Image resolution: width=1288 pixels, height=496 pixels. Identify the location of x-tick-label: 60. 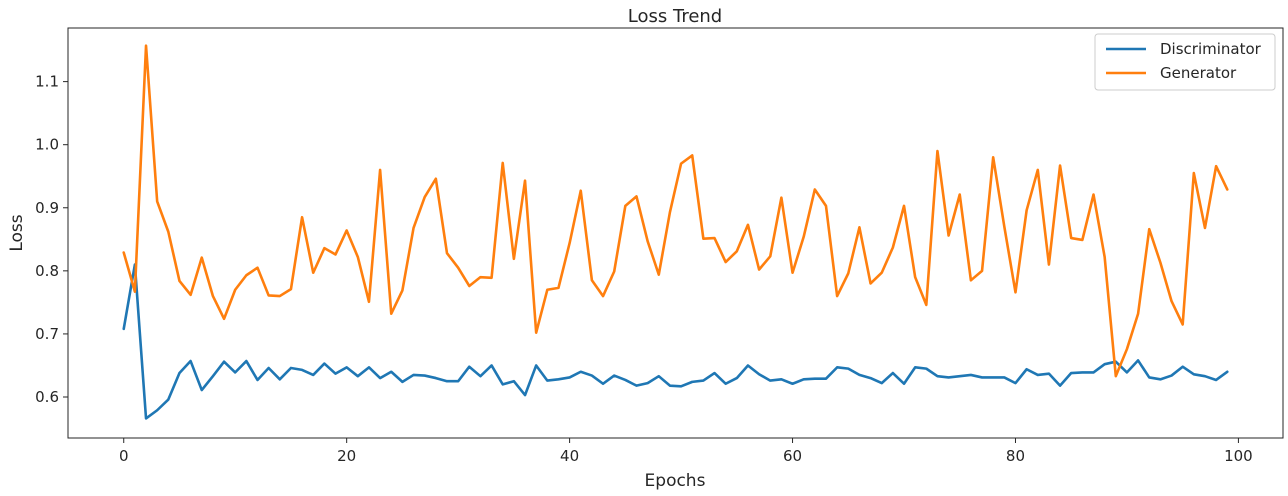
(792, 456).